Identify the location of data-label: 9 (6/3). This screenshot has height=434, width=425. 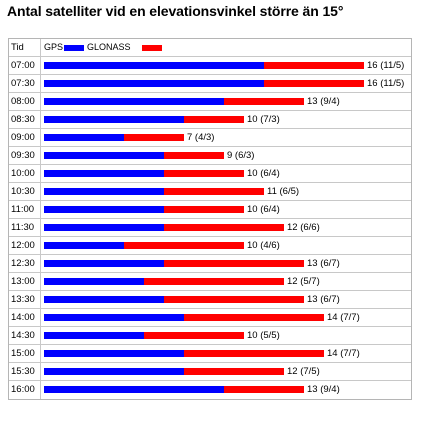
(241, 155).